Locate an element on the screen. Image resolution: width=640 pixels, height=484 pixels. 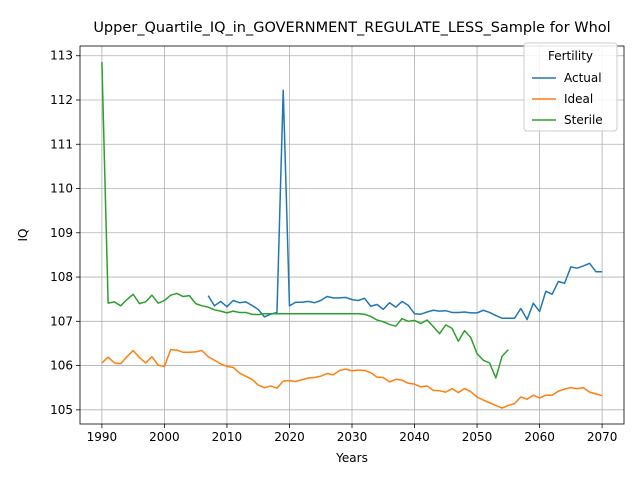
y-tick-label: 112 is located at coordinates (61, 100).